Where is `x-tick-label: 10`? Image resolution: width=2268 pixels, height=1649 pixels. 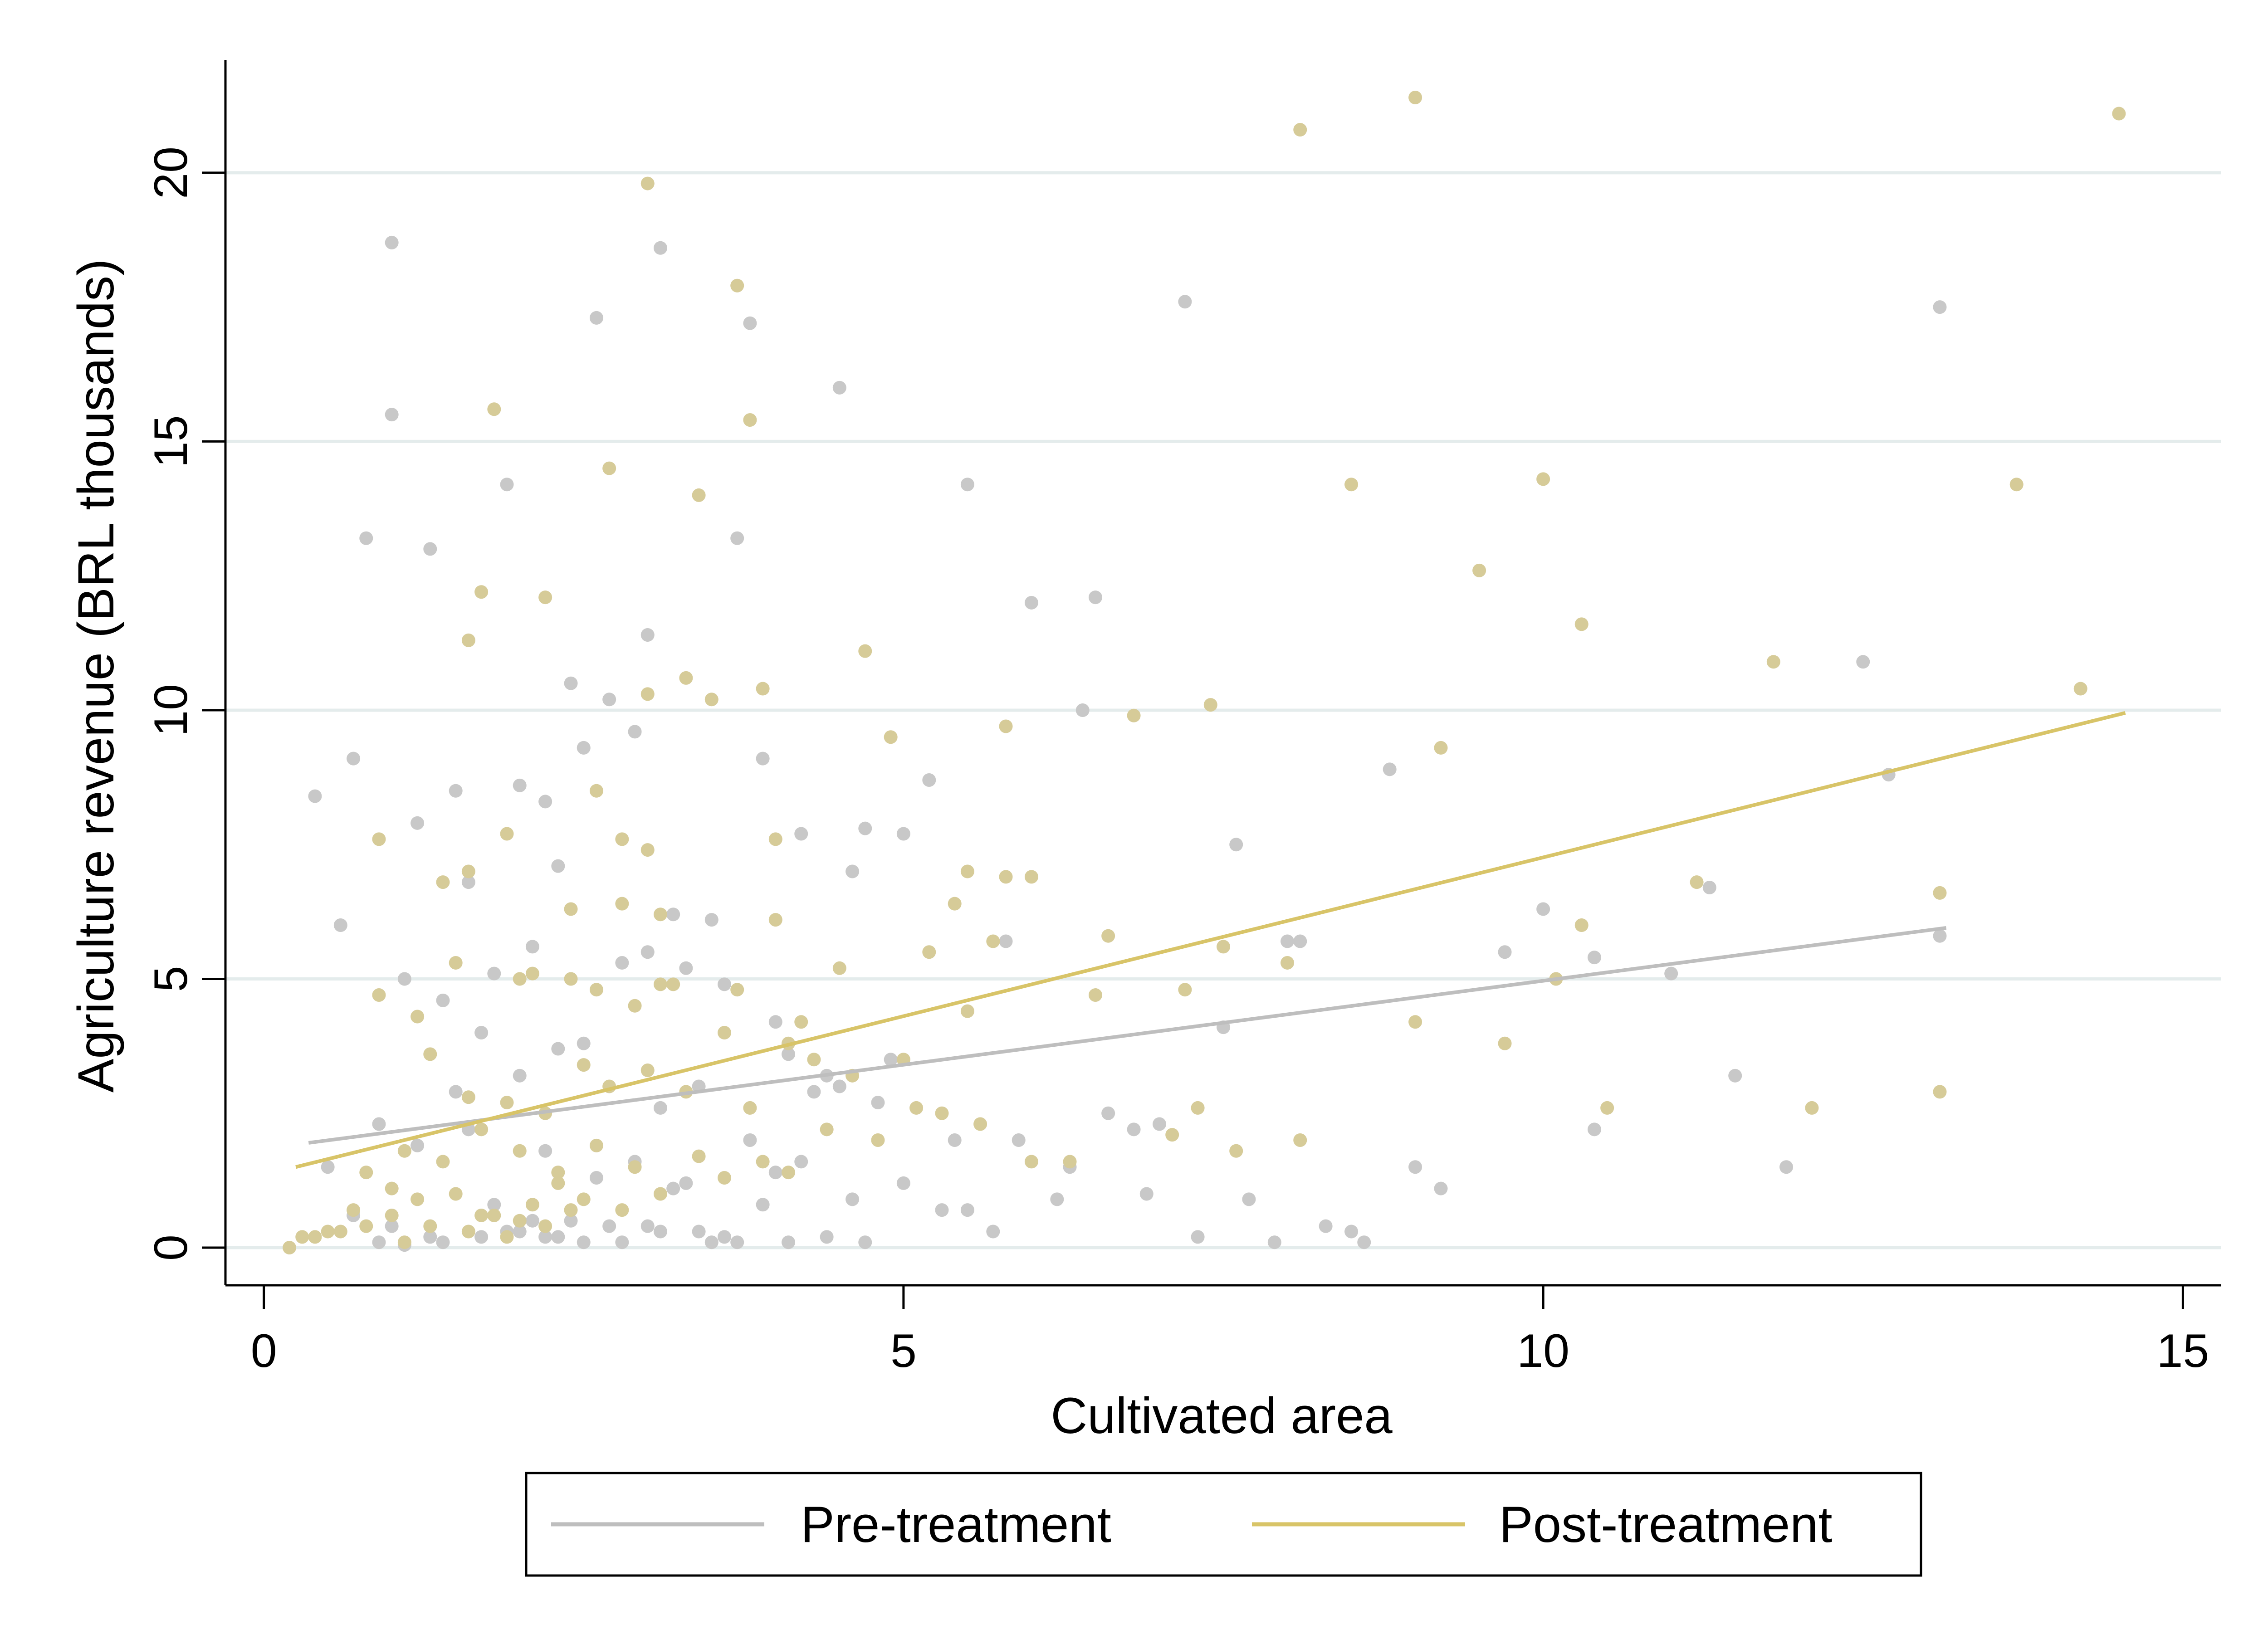 x-tick-label: 10 is located at coordinates (1543, 1351).